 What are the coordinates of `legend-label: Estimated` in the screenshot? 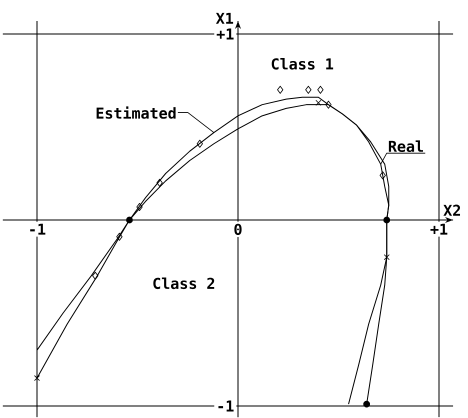 It's located at (136, 112).